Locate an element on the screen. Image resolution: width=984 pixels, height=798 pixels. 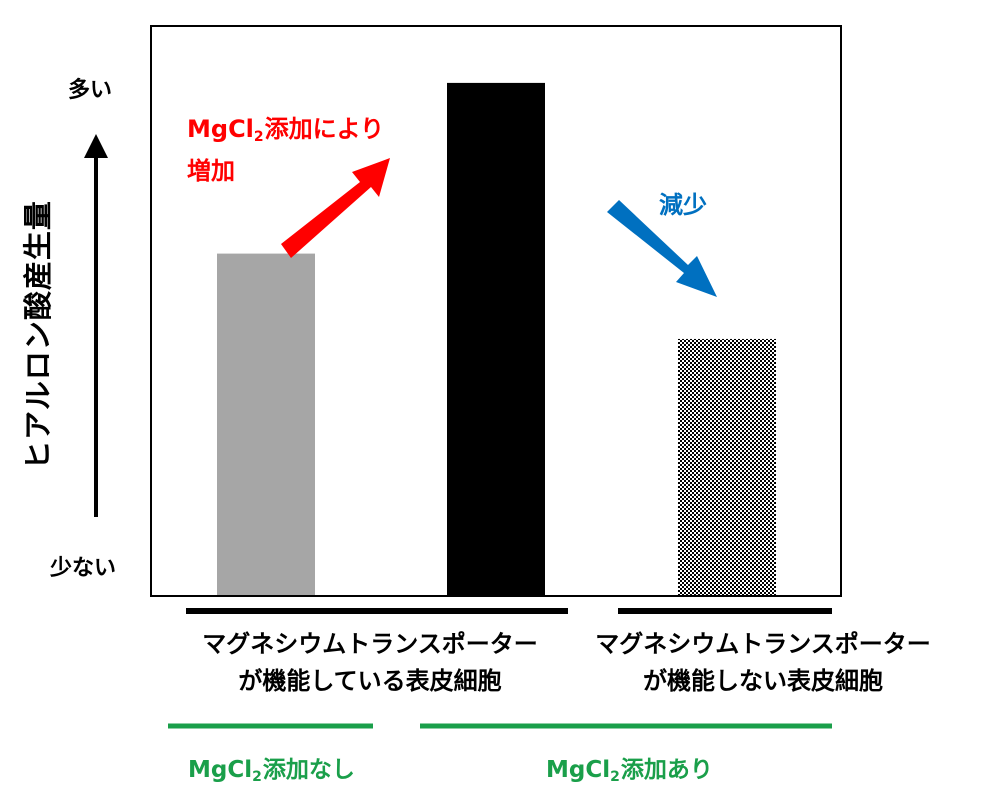
bar-functional-with-mgcl2 is located at coordinates (496, 338).